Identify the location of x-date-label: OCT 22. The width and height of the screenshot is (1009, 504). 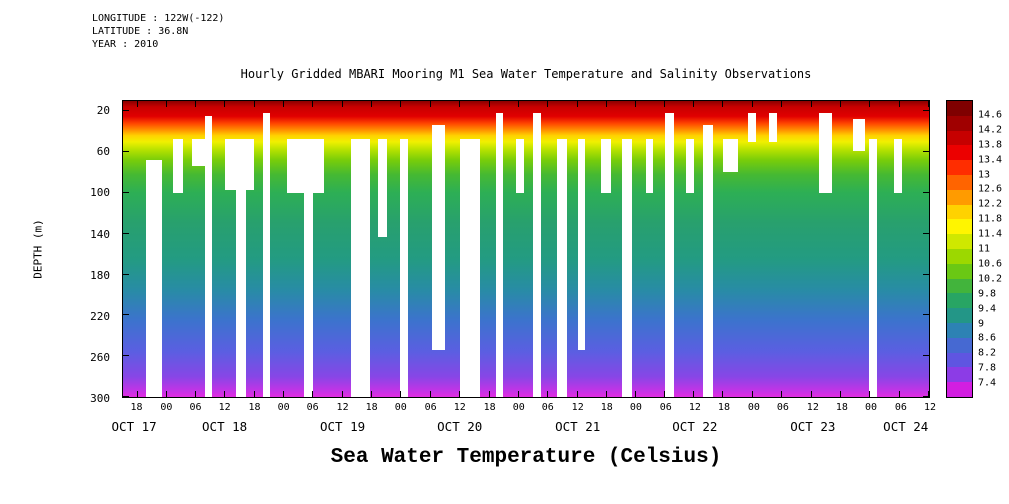
(695, 426).